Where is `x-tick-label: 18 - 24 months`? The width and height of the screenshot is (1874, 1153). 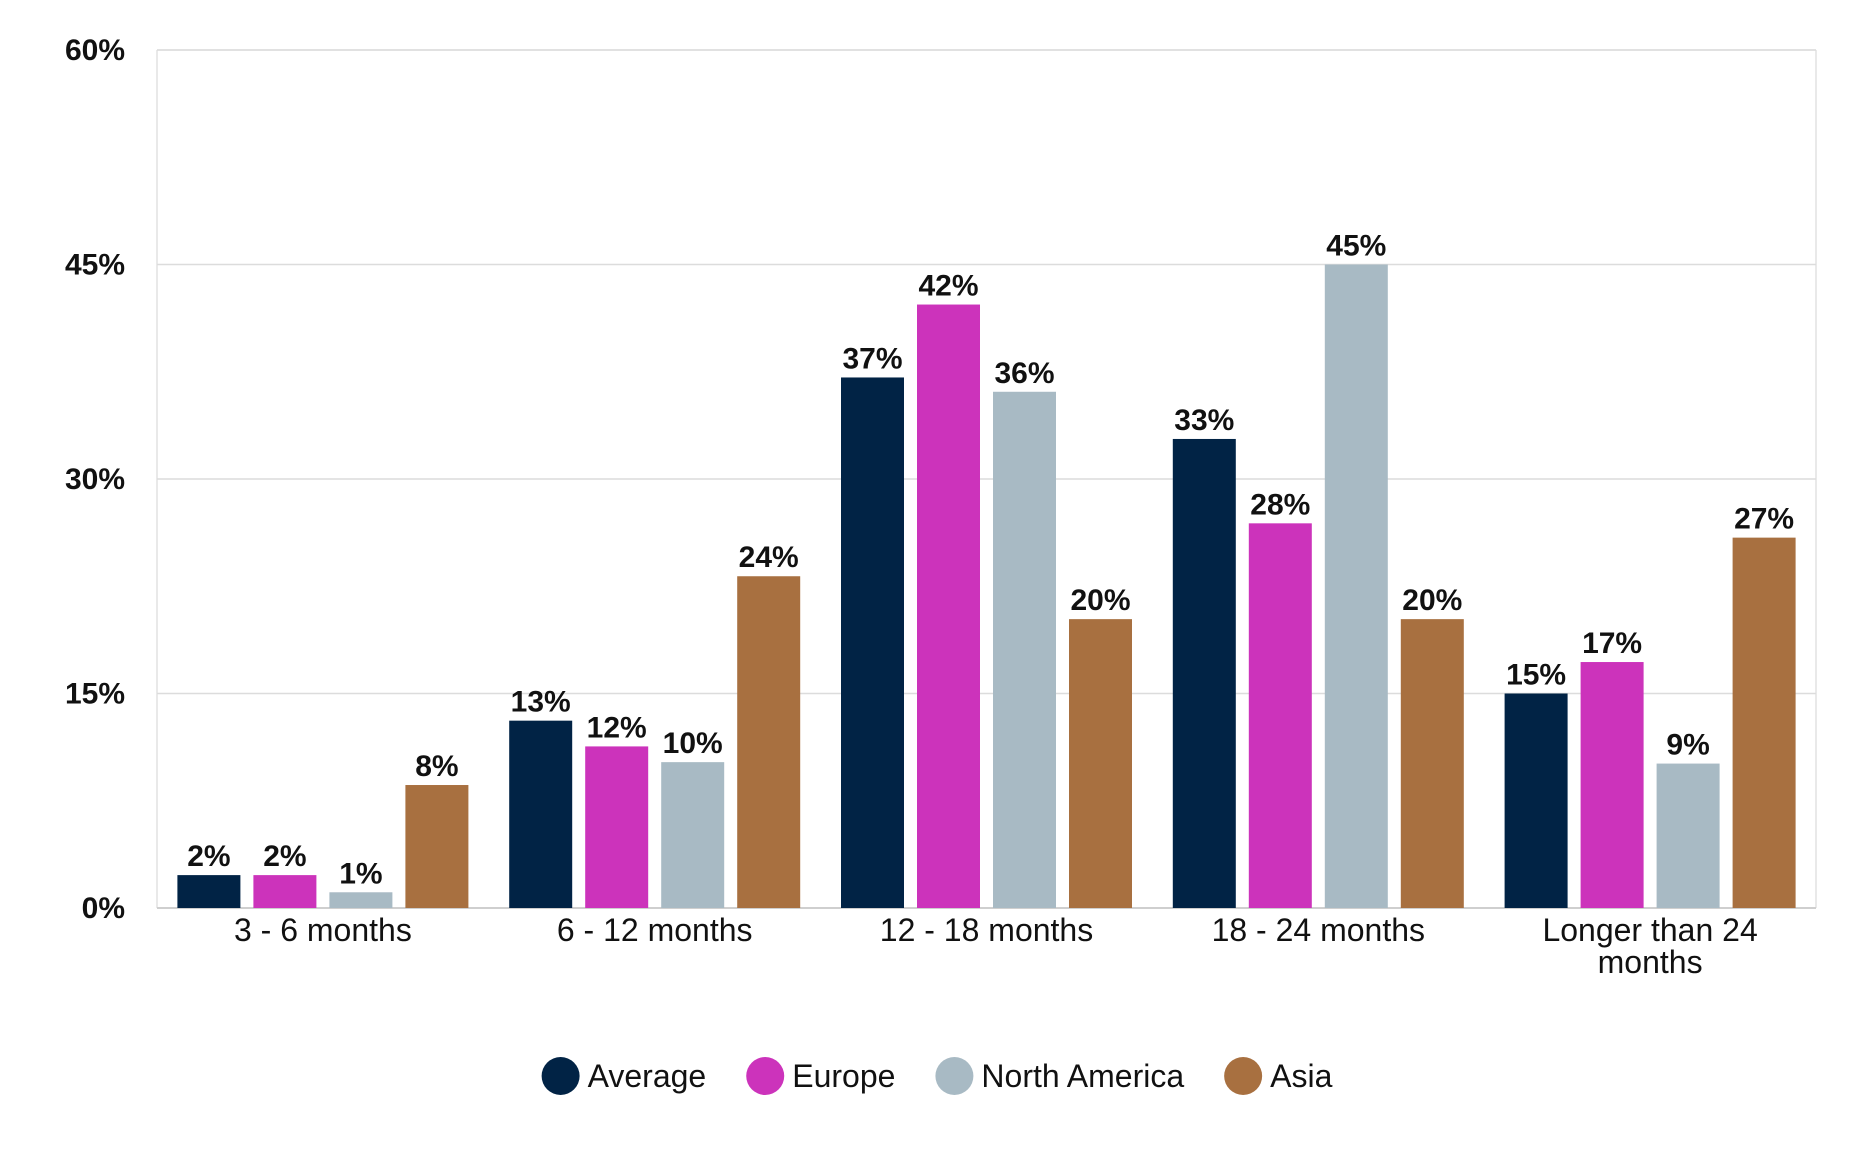 x-tick-label: 18 - 24 months is located at coordinates (1318, 930).